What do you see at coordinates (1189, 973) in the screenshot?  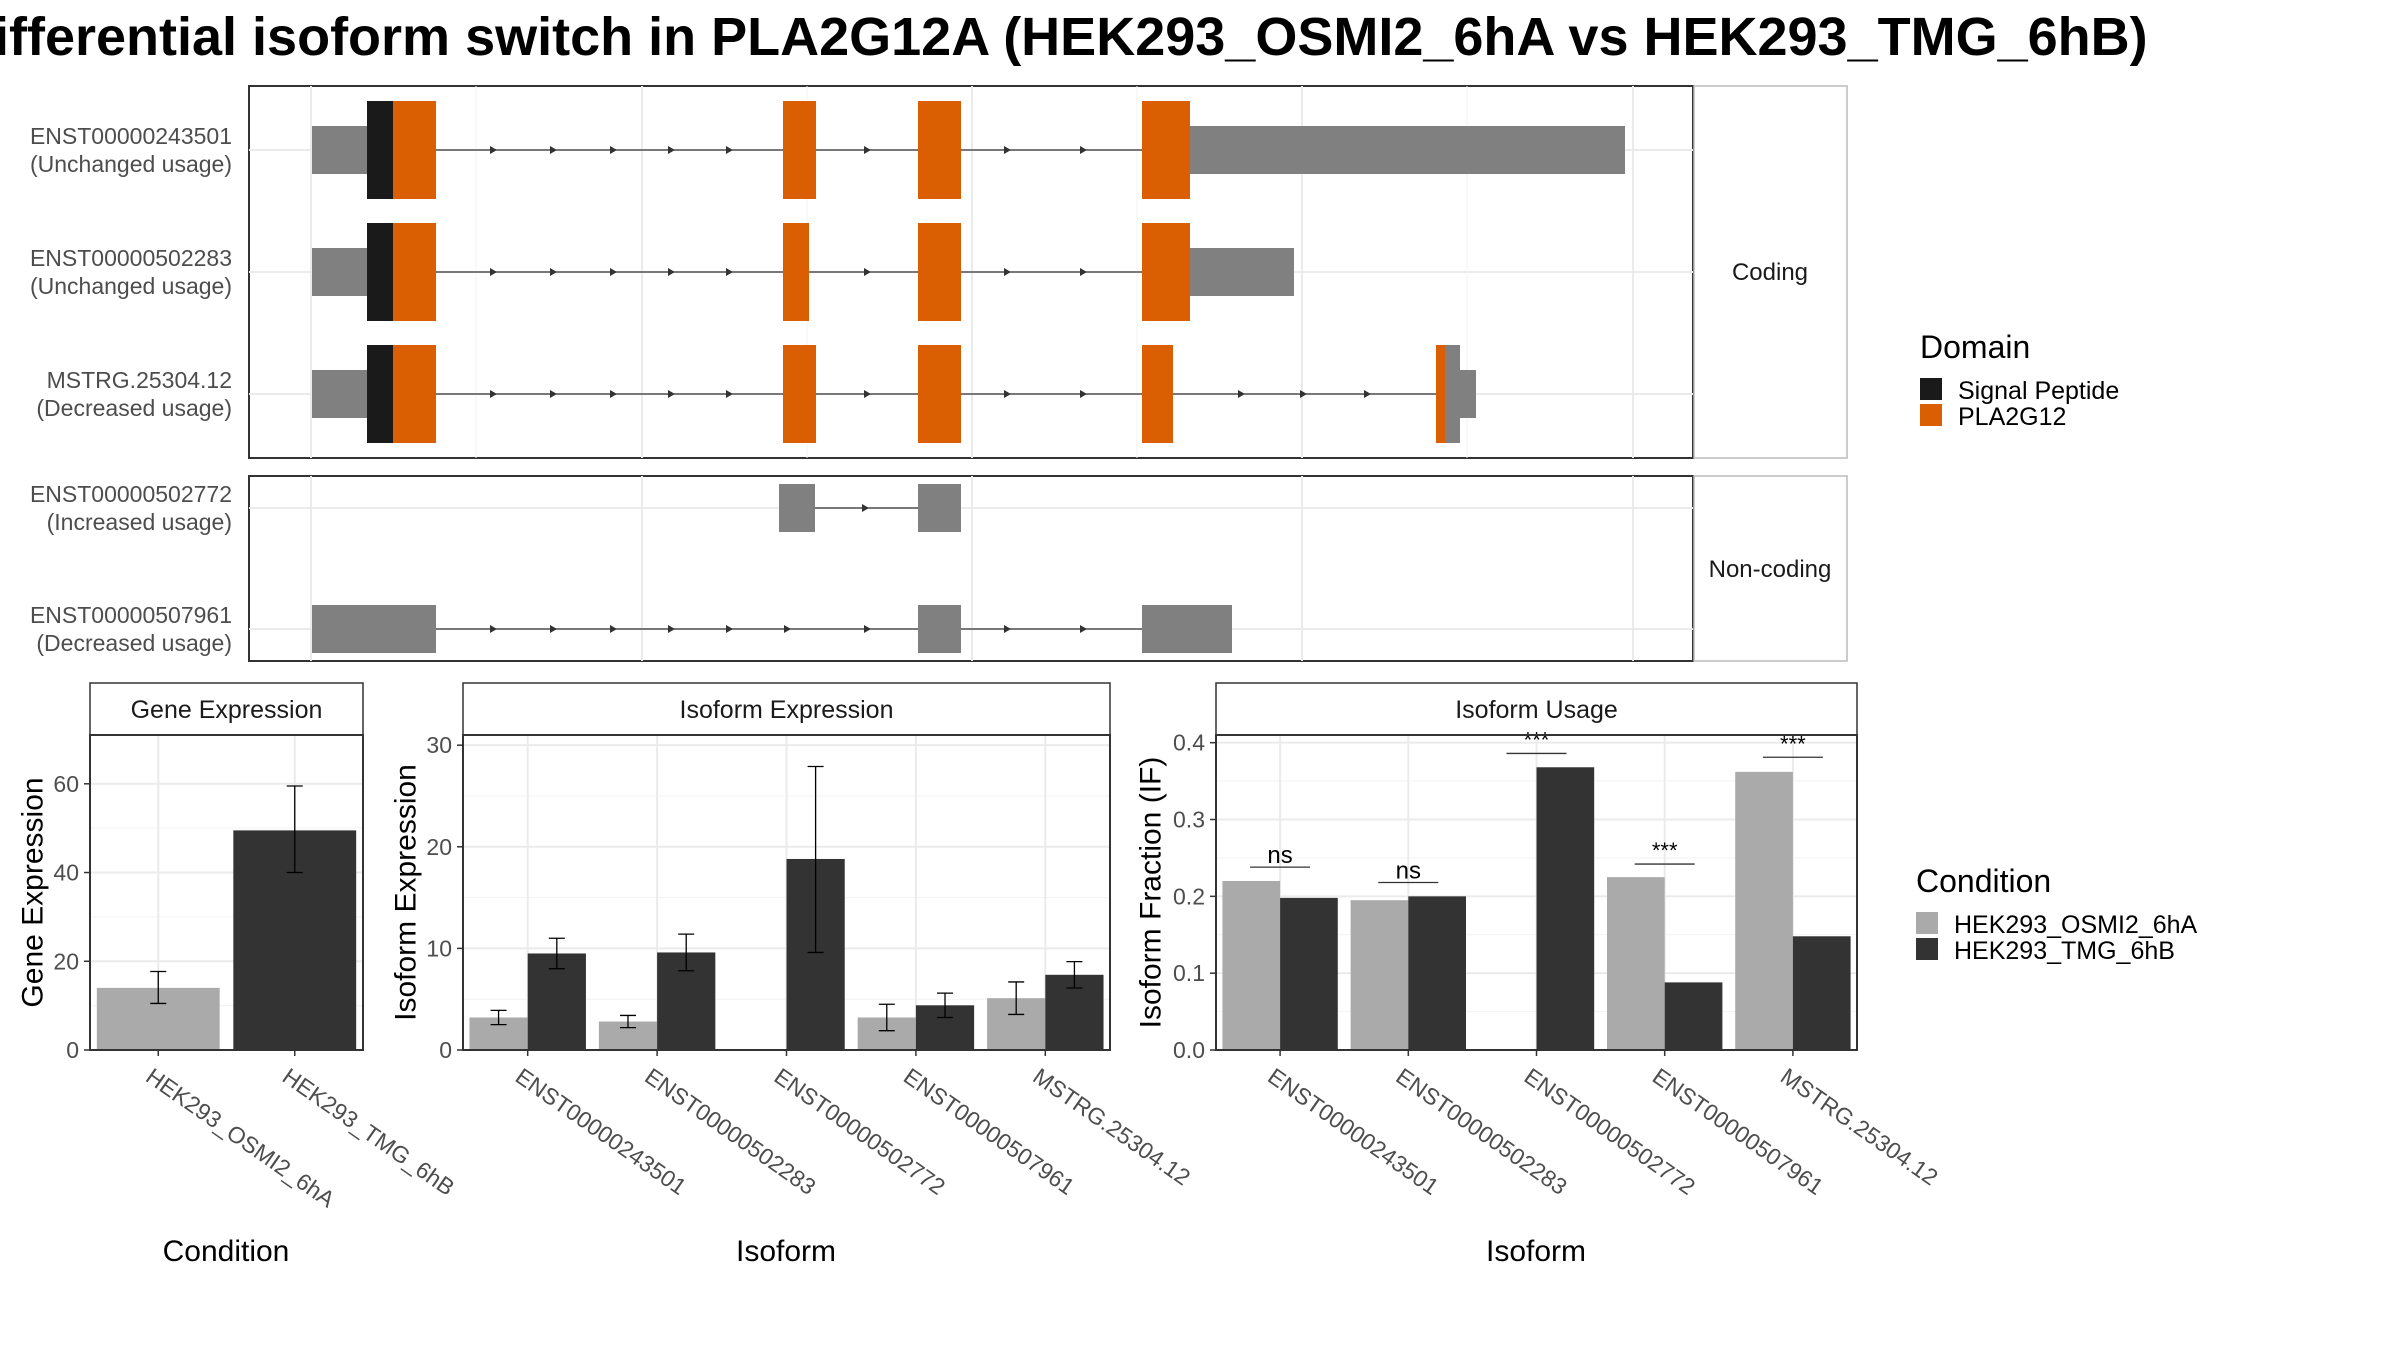 I see `y-tick-label: 0.1` at bounding box center [1189, 973].